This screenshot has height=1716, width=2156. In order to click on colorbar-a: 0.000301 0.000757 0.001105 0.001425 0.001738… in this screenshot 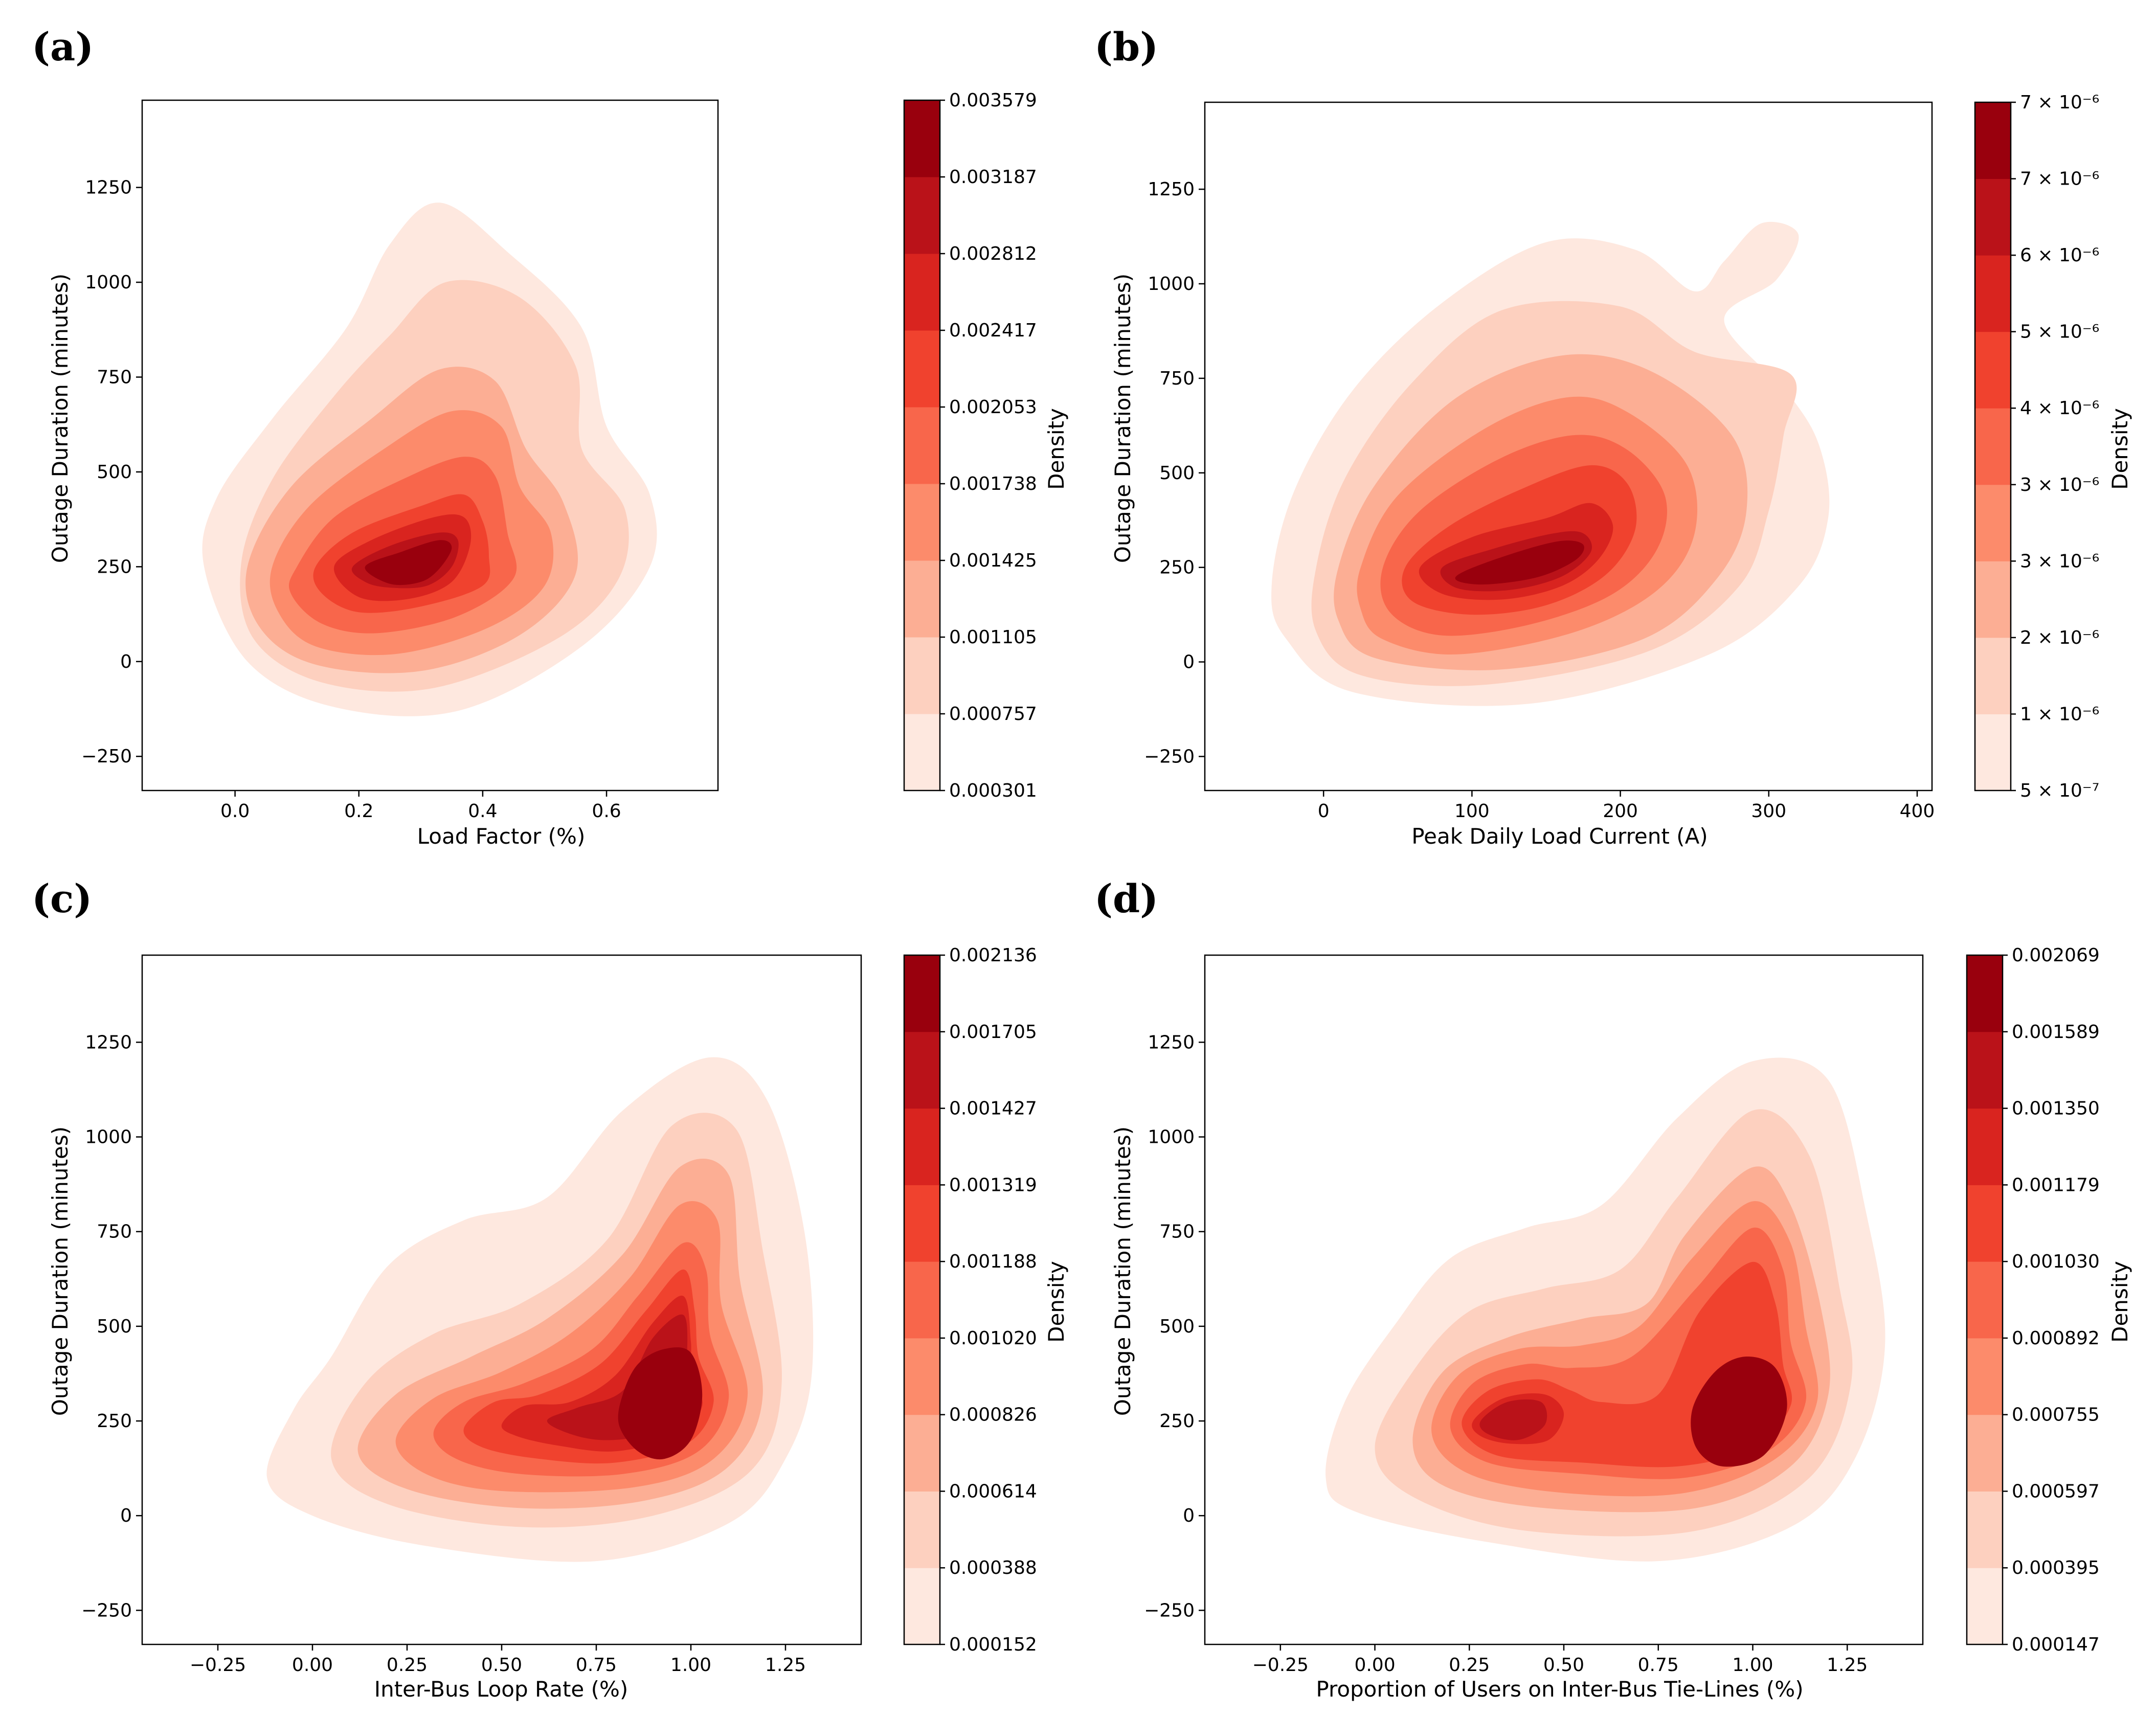, I will do `click(970, 446)`.